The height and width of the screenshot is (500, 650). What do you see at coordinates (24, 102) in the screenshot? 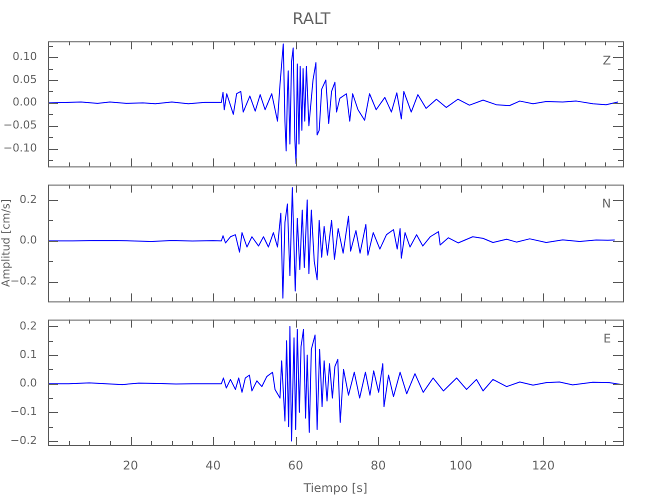
I see `y-tick-label: 0.00` at bounding box center [24, 102].